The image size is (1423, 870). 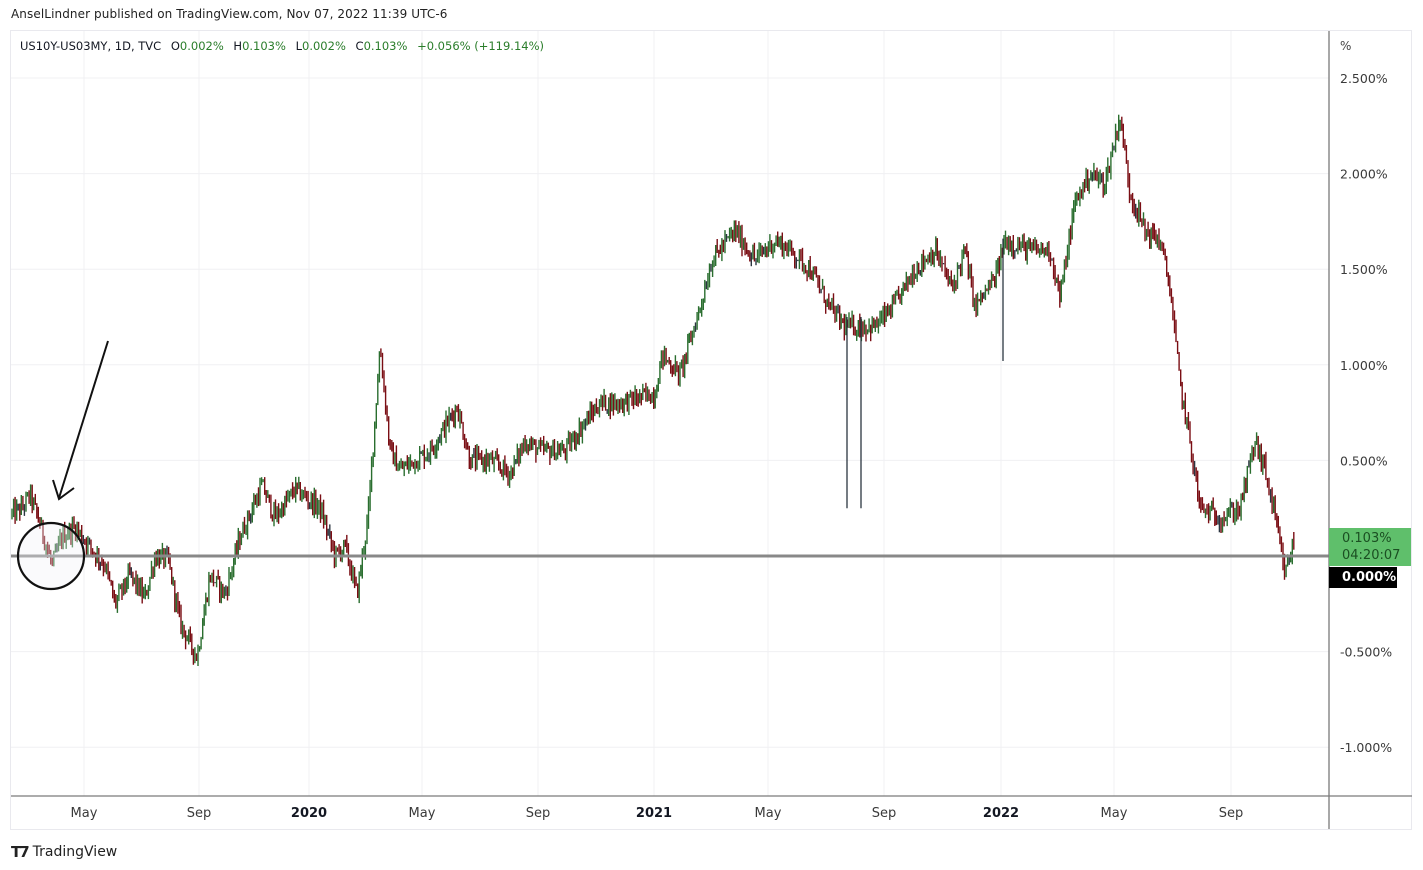 What do you see at coordinates (654, 813) in the screenshot?
I see `time-tick-label: 2021` at bounding box center [654, 813].